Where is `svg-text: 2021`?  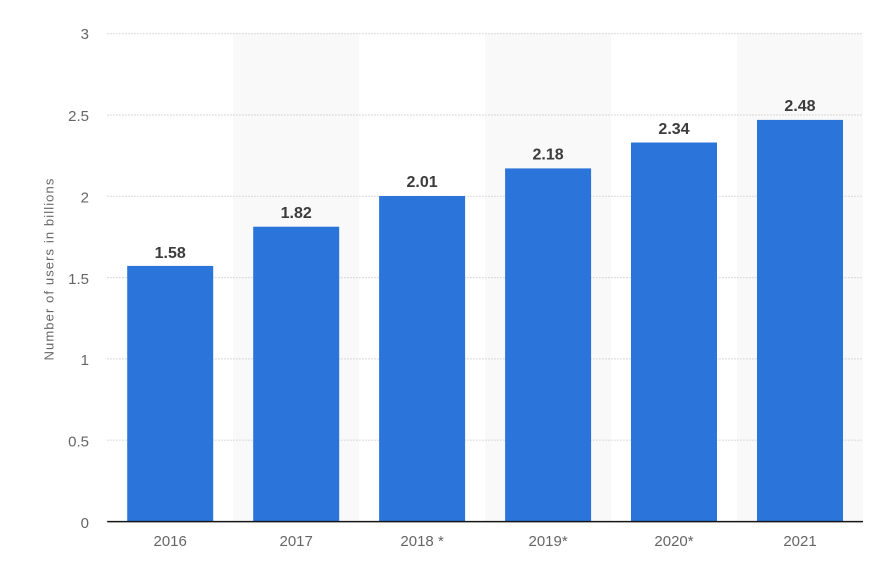
svg-text: 2021 is located at coordinates (799, 541).